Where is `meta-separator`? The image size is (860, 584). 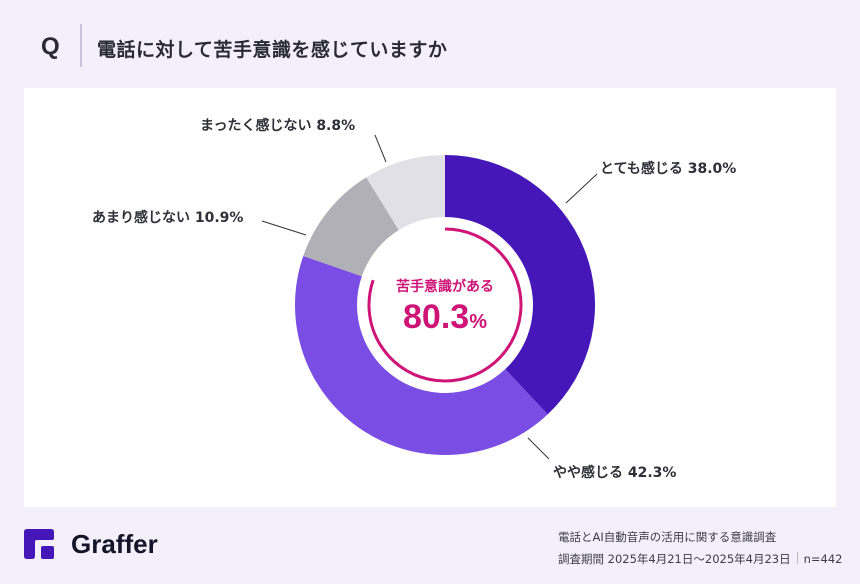 meta-separator is located at coordinates (797, 558).